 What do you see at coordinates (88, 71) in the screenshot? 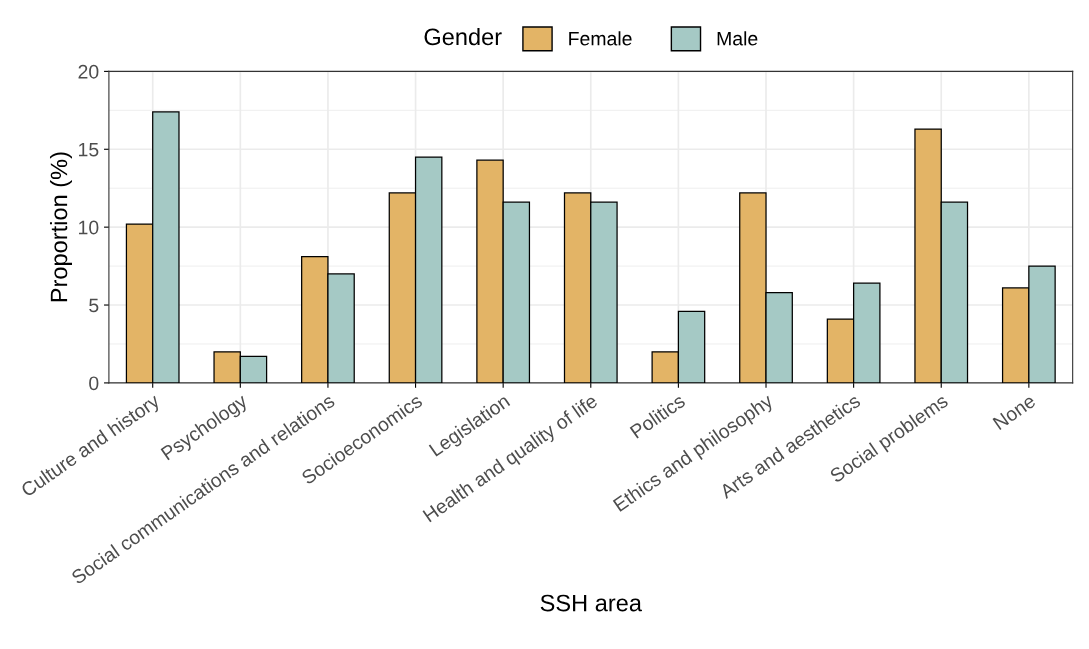
I see `y-tick-label: 20` at bounding box center [88, 71].